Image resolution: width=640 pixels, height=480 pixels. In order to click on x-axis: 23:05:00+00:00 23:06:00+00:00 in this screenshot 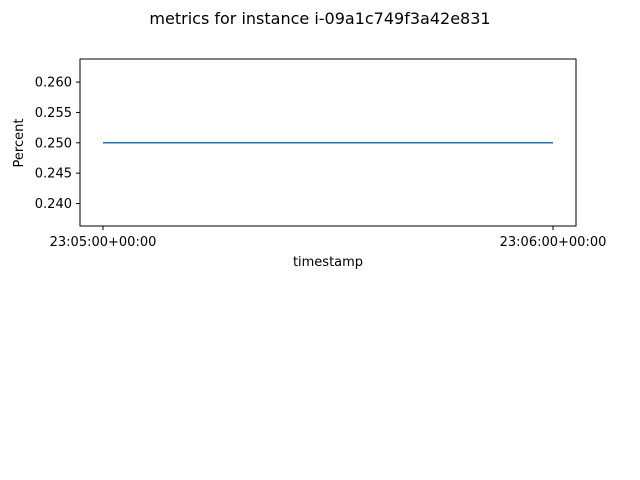, I will do `click(328, 238)`.